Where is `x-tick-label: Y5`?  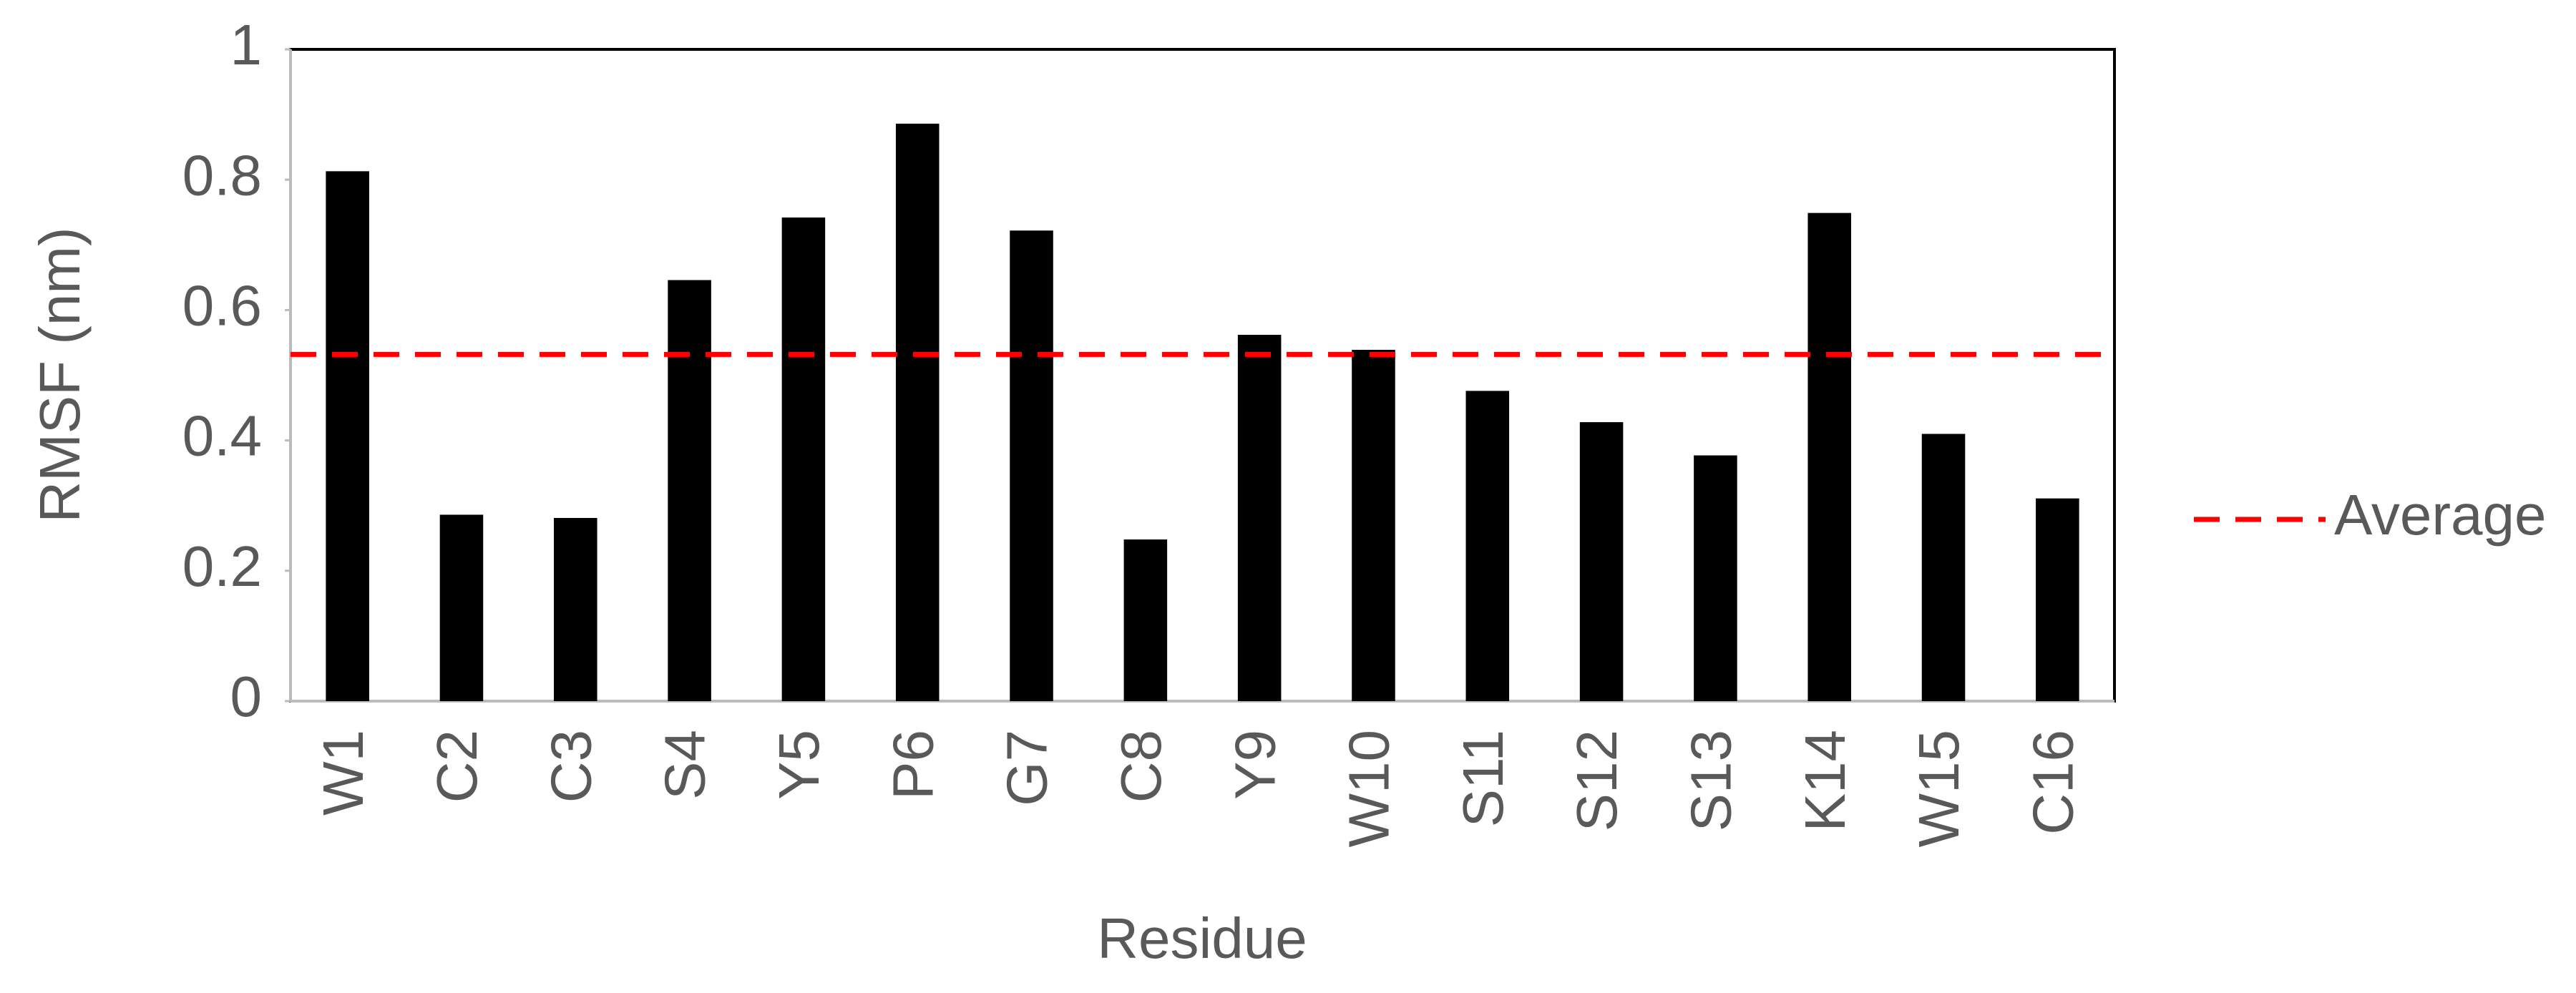 x-tick-label: Y5 is located at coordinates (799, 765).